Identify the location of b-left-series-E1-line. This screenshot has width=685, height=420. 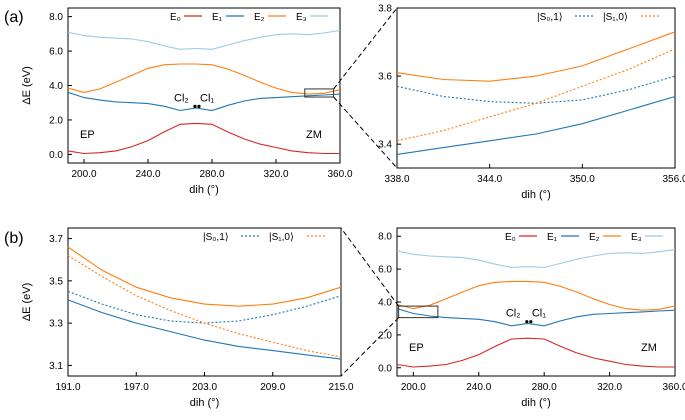
(204, 329).